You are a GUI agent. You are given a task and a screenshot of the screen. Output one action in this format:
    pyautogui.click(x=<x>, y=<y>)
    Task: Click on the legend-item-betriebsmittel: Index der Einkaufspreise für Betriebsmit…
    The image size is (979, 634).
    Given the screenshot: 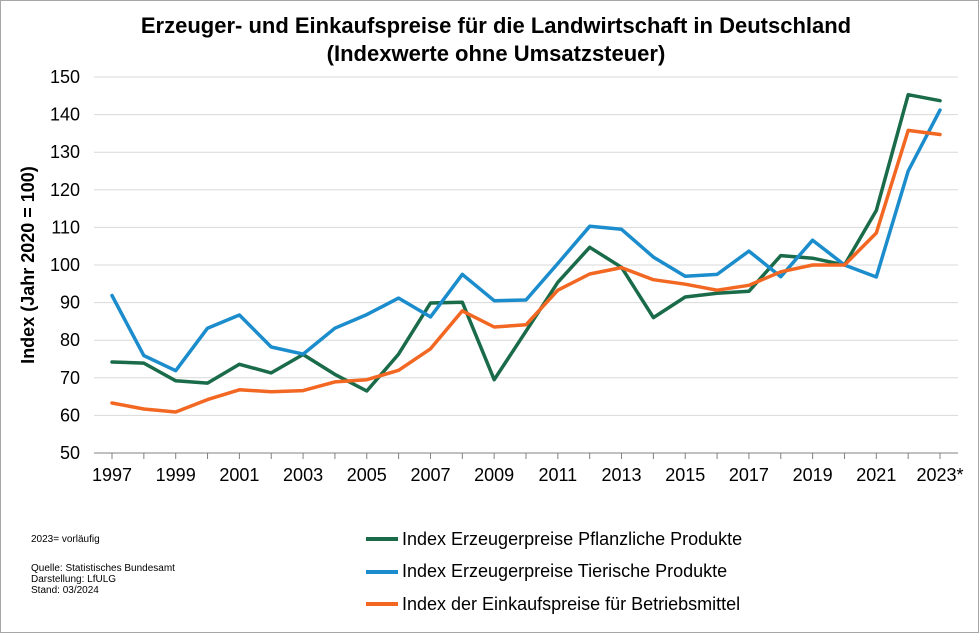 What is the action you would take?
    pyautogui.click(x=554, y=604)
    